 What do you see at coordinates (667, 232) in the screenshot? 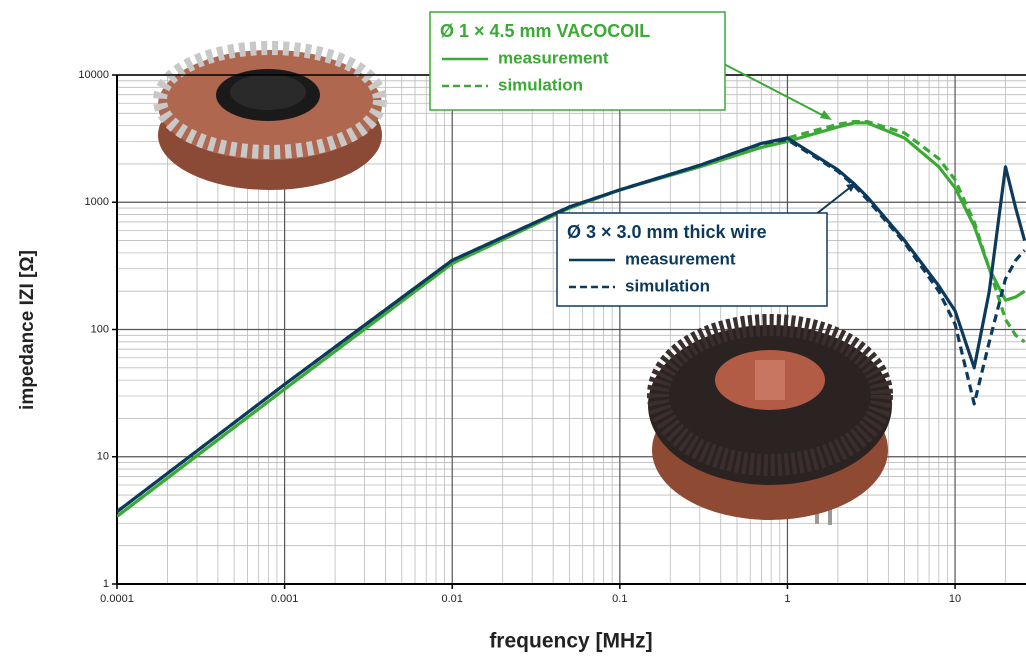
I see `legend-title: Ø 3 × 3.0 mm thick wire` at bounding box center [667, 232].